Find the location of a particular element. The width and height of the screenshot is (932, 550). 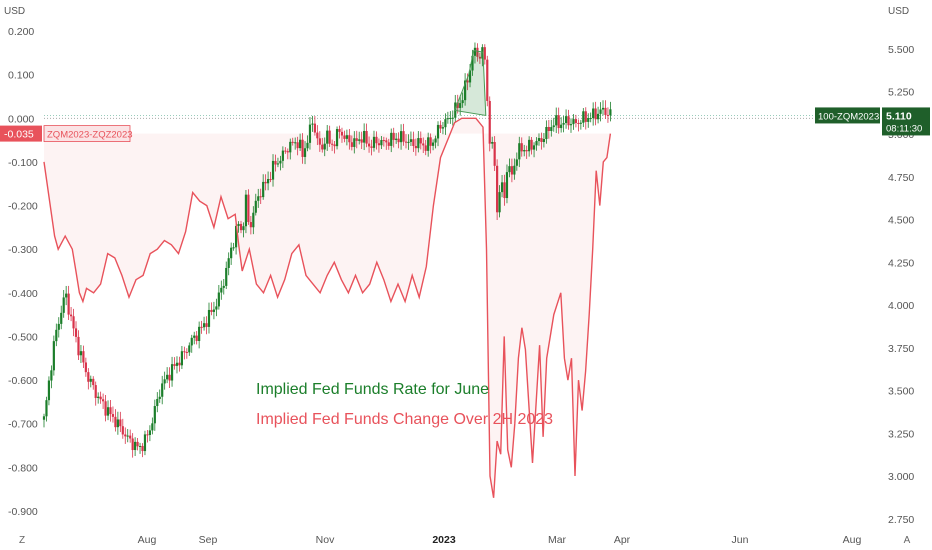

left-tick-label: -0.800 is located at coordinates (23, 468).